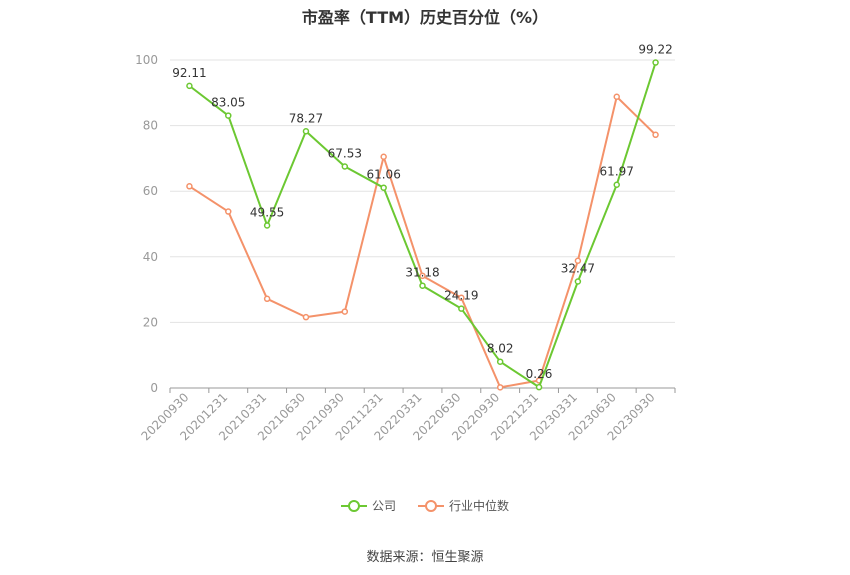  What do you see at coordinates (425, 17) in the screenshot?
I see `chart-title: 市盈率（TTM）历史百分位（%）` at bounding box center [425, 17].